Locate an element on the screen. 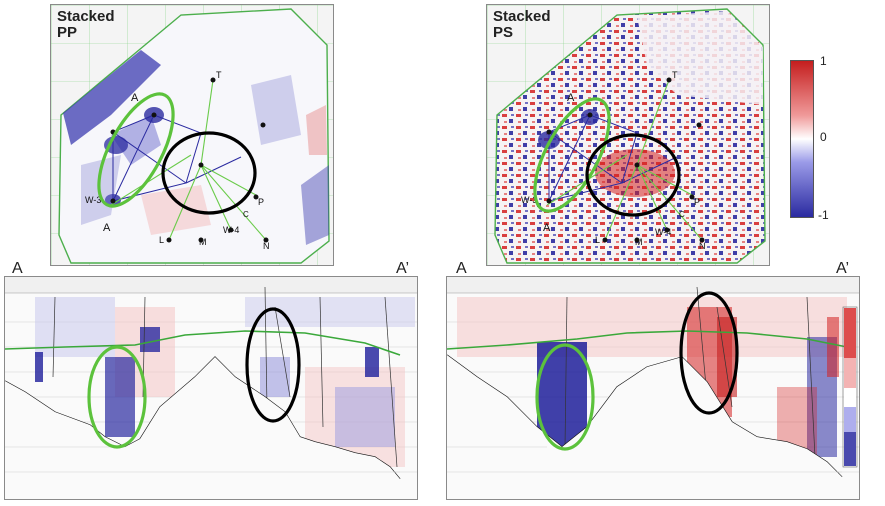 This screenshot has height=506, width=885. pp-well-label-c: C is located at coordinates (246, 214).